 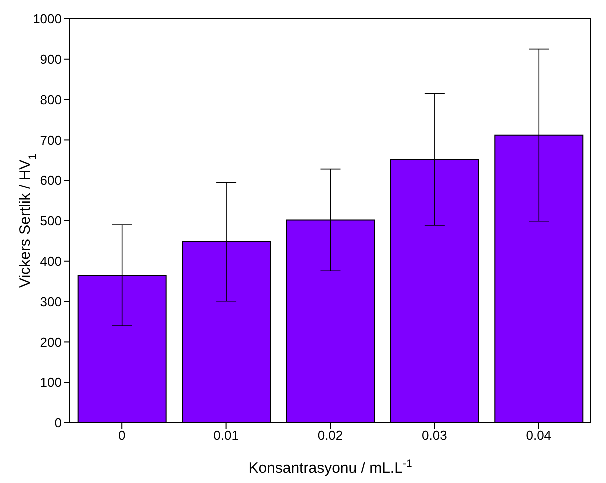 What do you see at coordinates (51, 382) in the screenshot?
I see `y-tick-label: 100` at bounding box center [51, 382].